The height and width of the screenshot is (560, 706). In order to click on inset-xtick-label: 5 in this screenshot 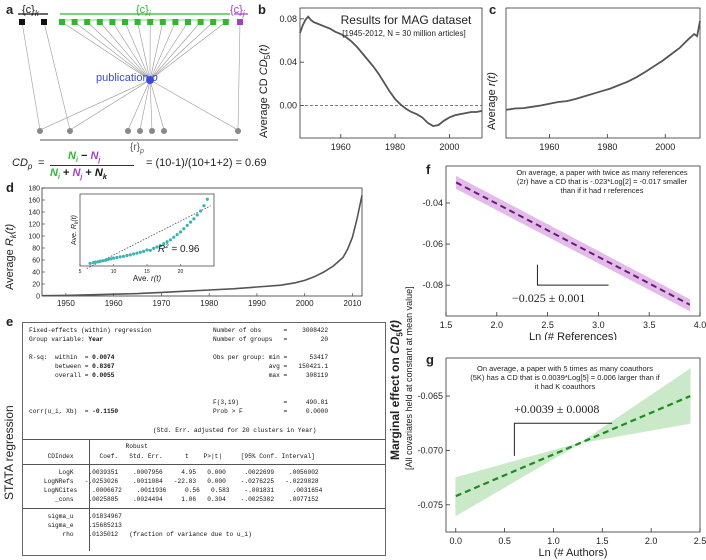, I will do `click(80, 272)`.